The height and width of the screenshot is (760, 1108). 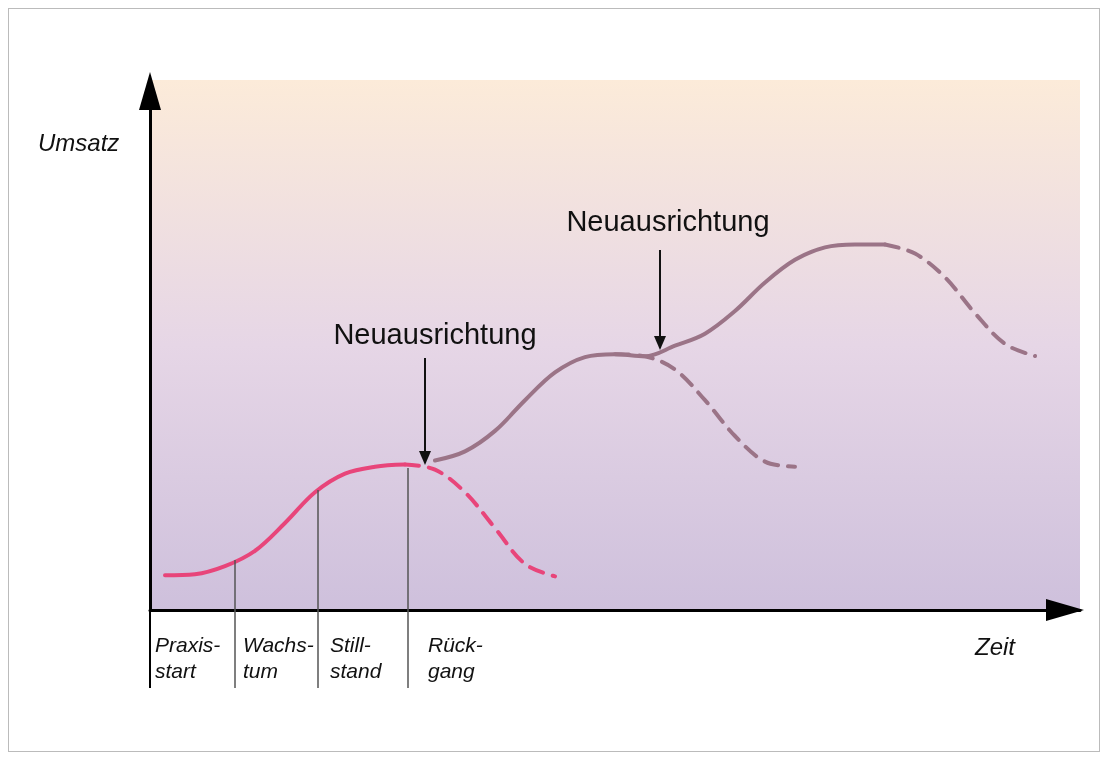 I want to click on text: Praxis-start, so click(x=188, y=658).